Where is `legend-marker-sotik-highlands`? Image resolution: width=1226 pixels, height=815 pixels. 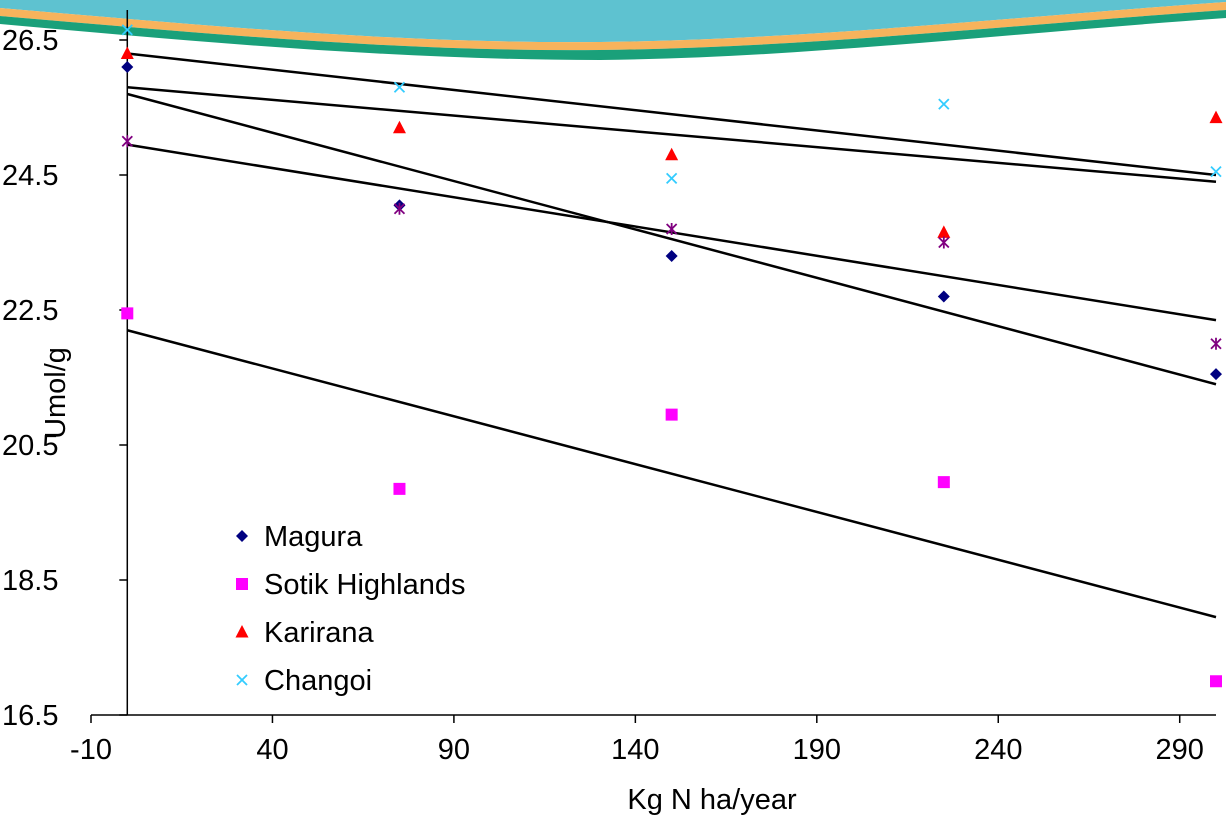
legend-marker-sotik-highlands is located at coordinates (242, 584).